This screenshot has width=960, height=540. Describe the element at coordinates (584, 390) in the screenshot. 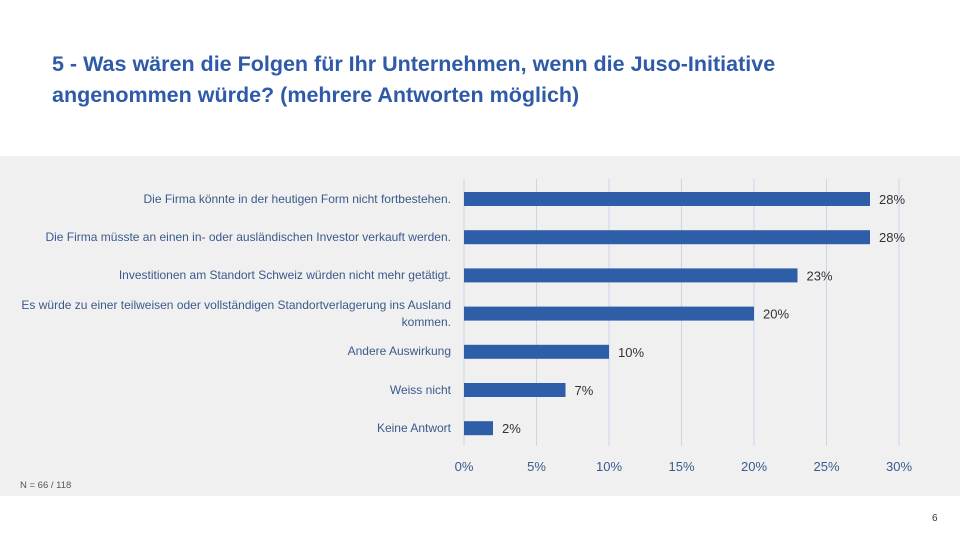

I see `data-label: 7%` at that location.